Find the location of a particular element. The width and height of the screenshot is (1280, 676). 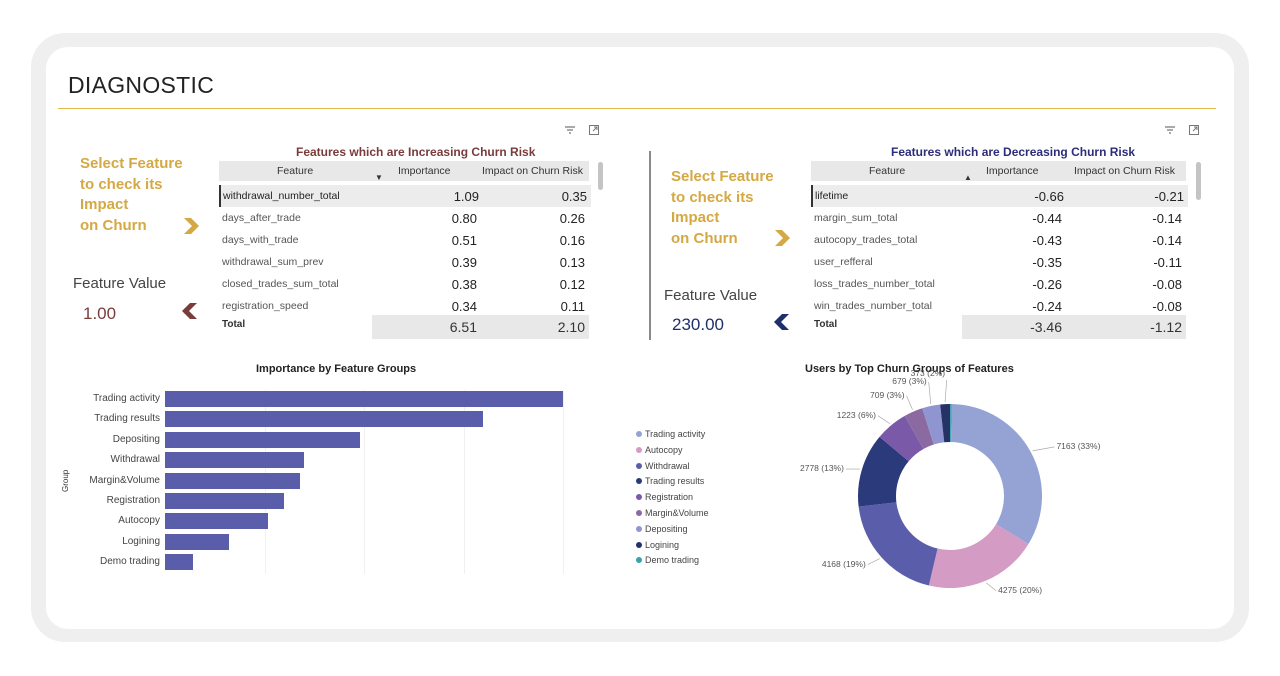

legend-item: Logining is located at coordinates (657, 545).